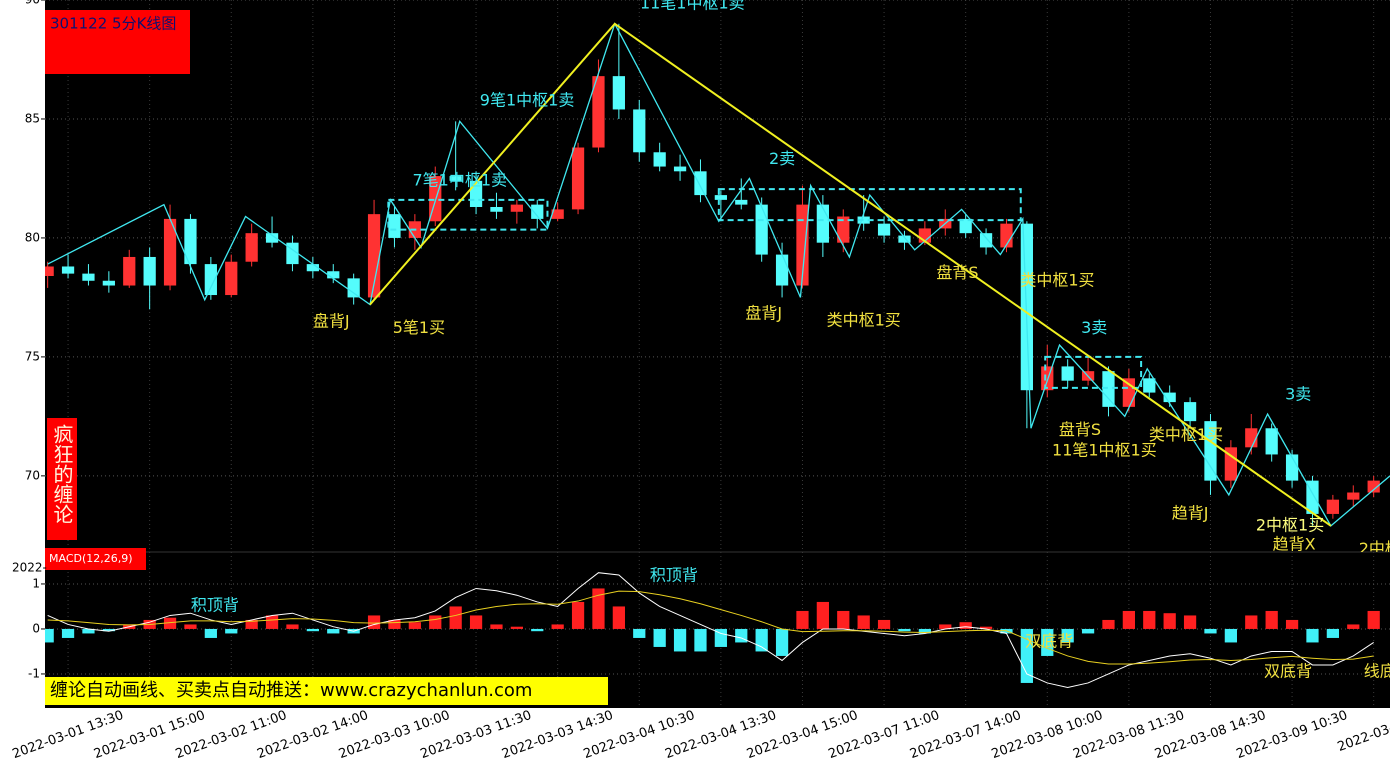 This screenshot has width=1390, height=775. I want to click on annotation: 双底背, so click(1049, 641).